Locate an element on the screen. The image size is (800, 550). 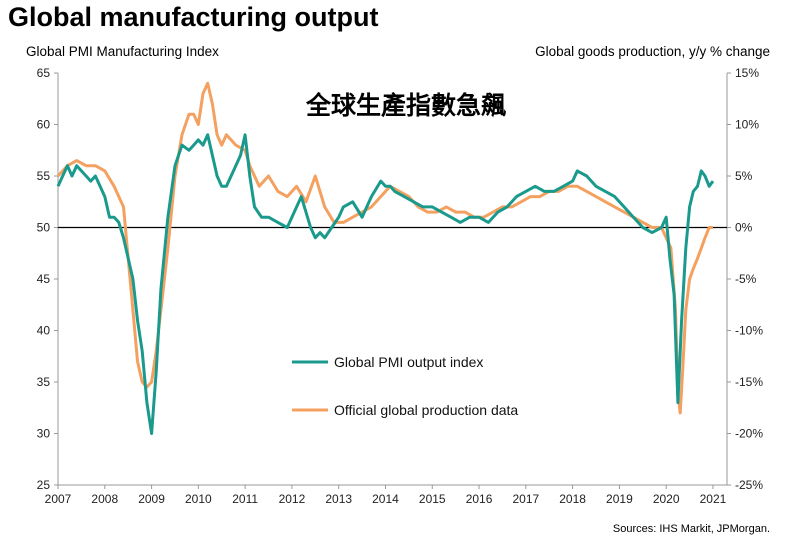
x-tick-label: 2009 is located at coordinates (151, 499).